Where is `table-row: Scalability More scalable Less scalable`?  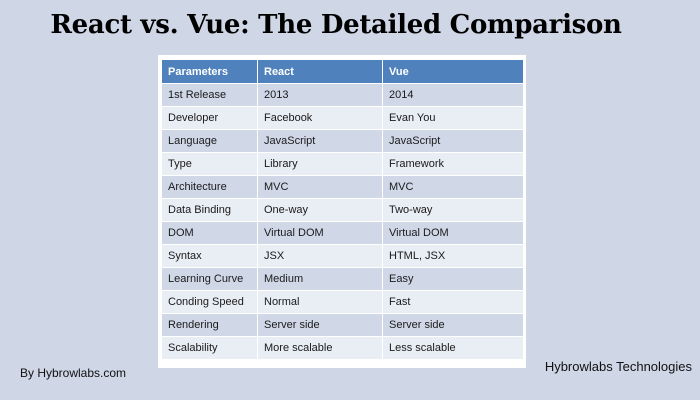
table-row: Scalability More scalable Less scalable is located at coordinates (342, 348).